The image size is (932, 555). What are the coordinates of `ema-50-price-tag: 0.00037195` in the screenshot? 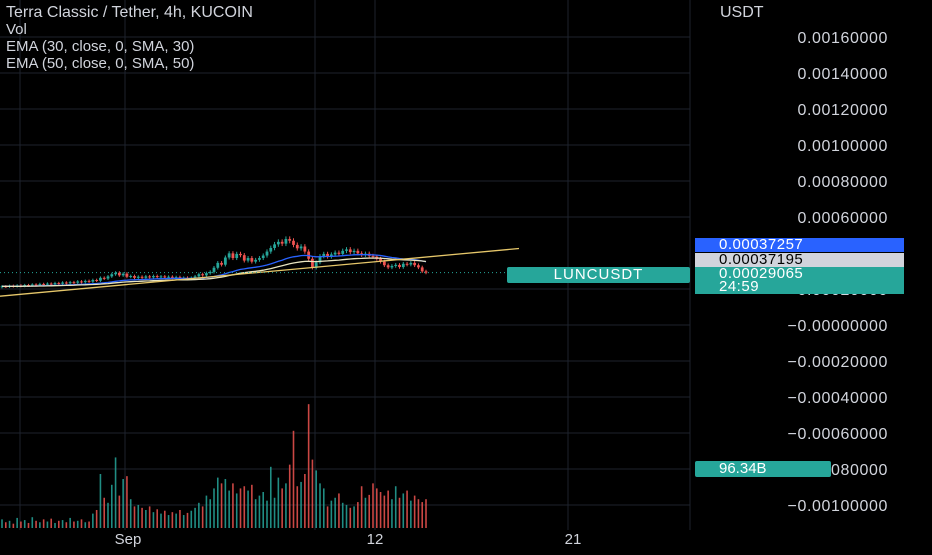 It's located at (799, 259).